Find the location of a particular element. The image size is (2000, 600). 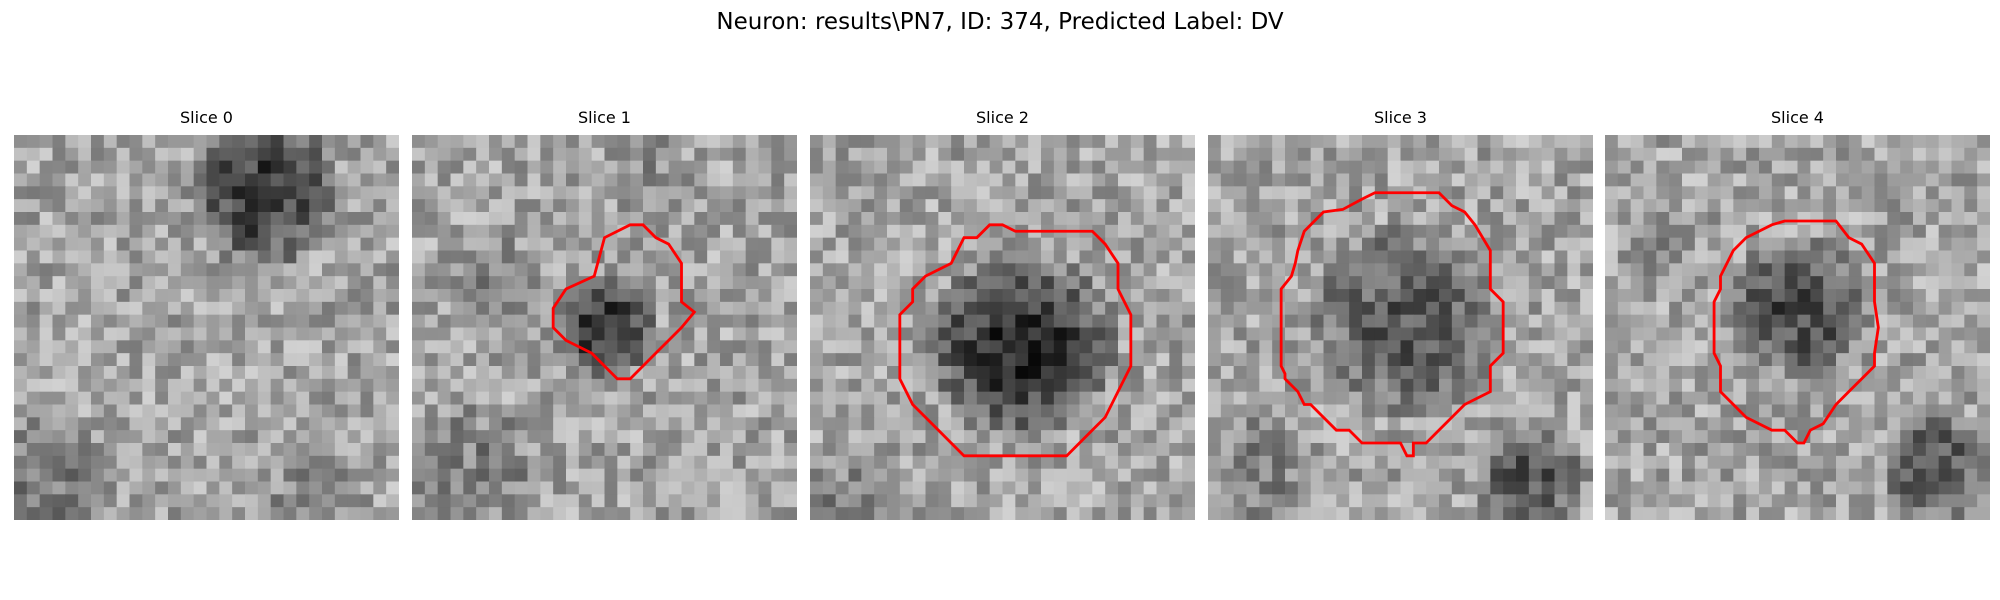

slice-title: Slice 3 is located at coordinates (1400, 117).